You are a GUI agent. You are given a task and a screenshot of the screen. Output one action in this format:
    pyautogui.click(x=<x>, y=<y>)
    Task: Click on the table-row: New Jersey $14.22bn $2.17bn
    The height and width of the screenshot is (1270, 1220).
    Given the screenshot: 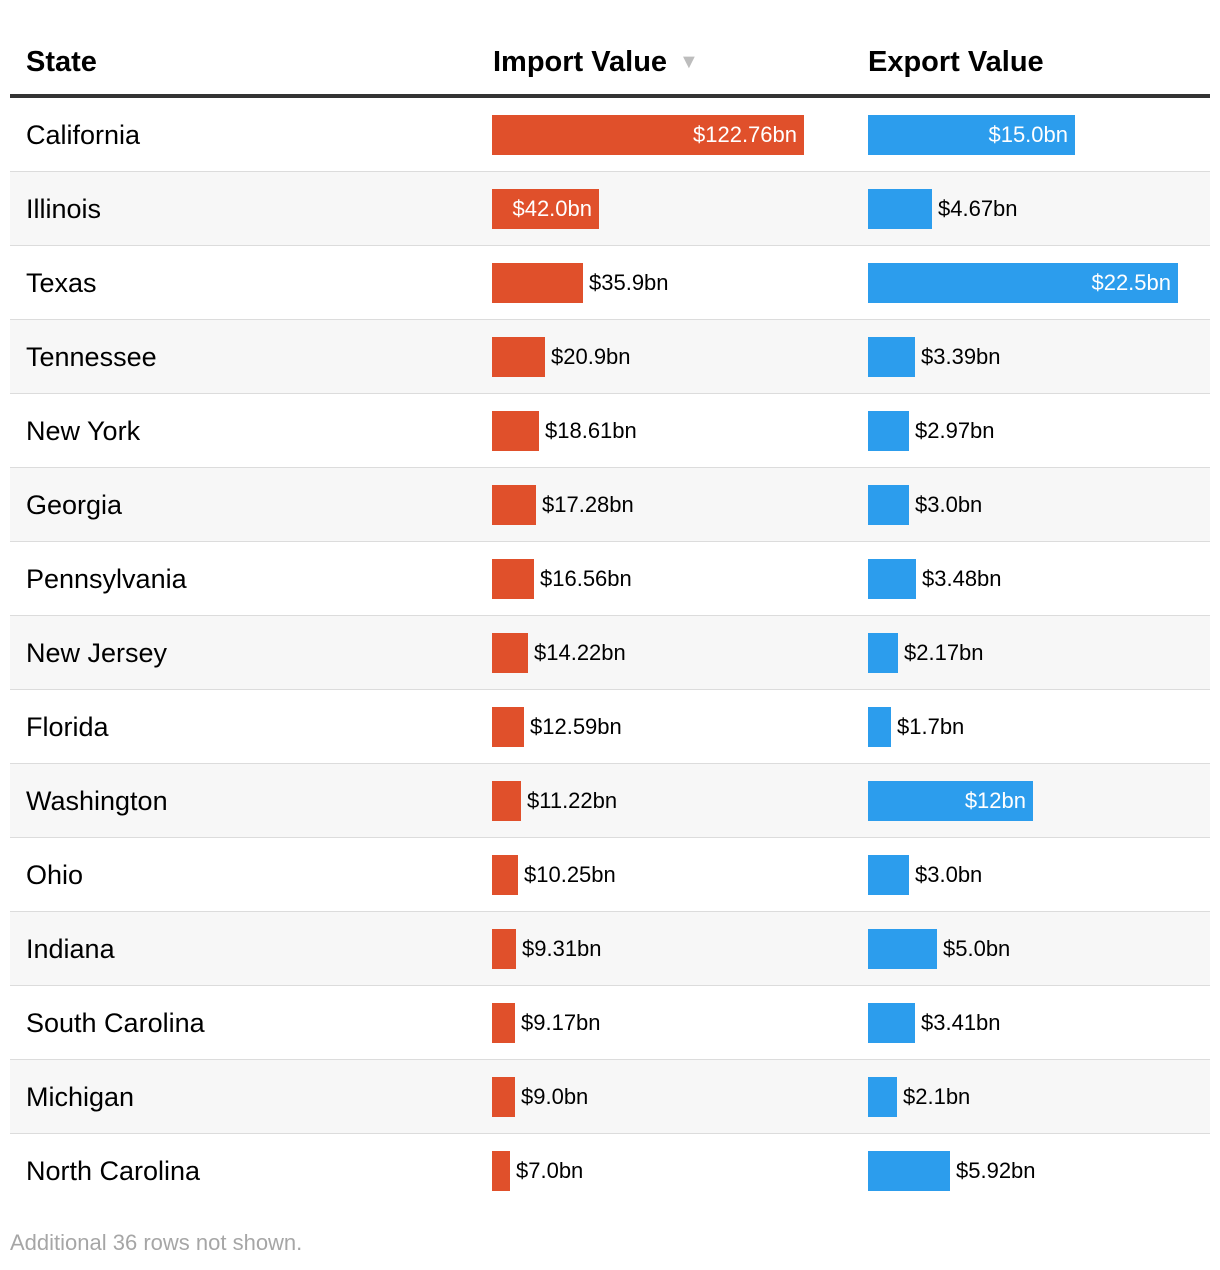 What is the action you would take?
    pyautogui.click(x=610, y=653)
    